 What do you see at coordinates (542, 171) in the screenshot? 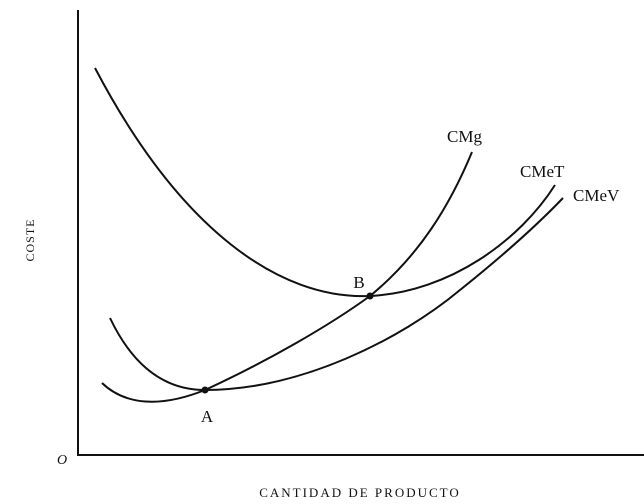
I see `cmet-label: CMeT` at bounding box center [542, 171].